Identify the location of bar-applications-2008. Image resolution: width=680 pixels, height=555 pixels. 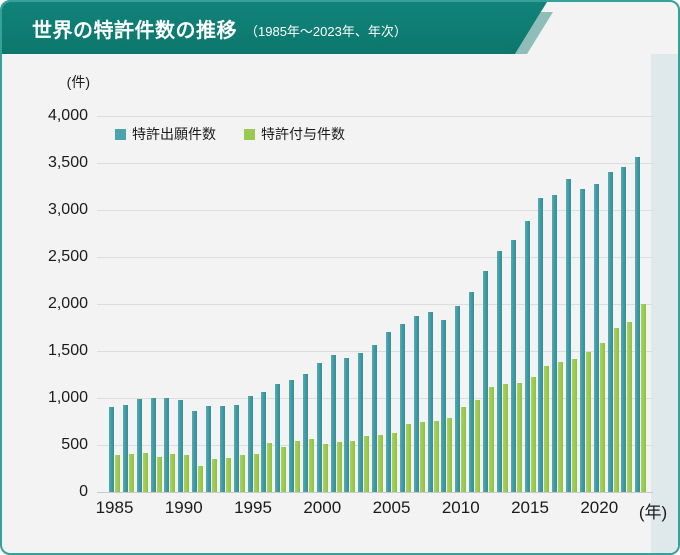
(430, 401).